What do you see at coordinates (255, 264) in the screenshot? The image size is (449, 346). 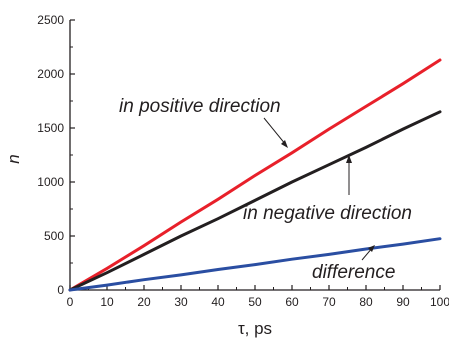 I see `series-line-difference` at bounding box center [255, 264].